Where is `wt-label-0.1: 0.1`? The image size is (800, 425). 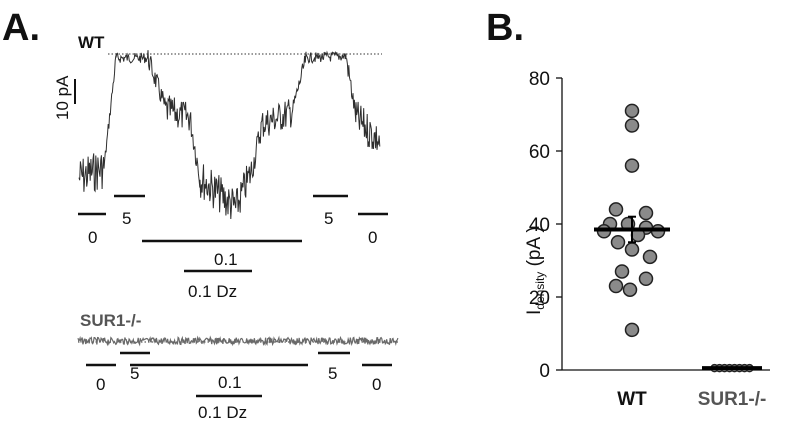
wt-label-0.1: 0.1 is located at coordinates (226, 259).